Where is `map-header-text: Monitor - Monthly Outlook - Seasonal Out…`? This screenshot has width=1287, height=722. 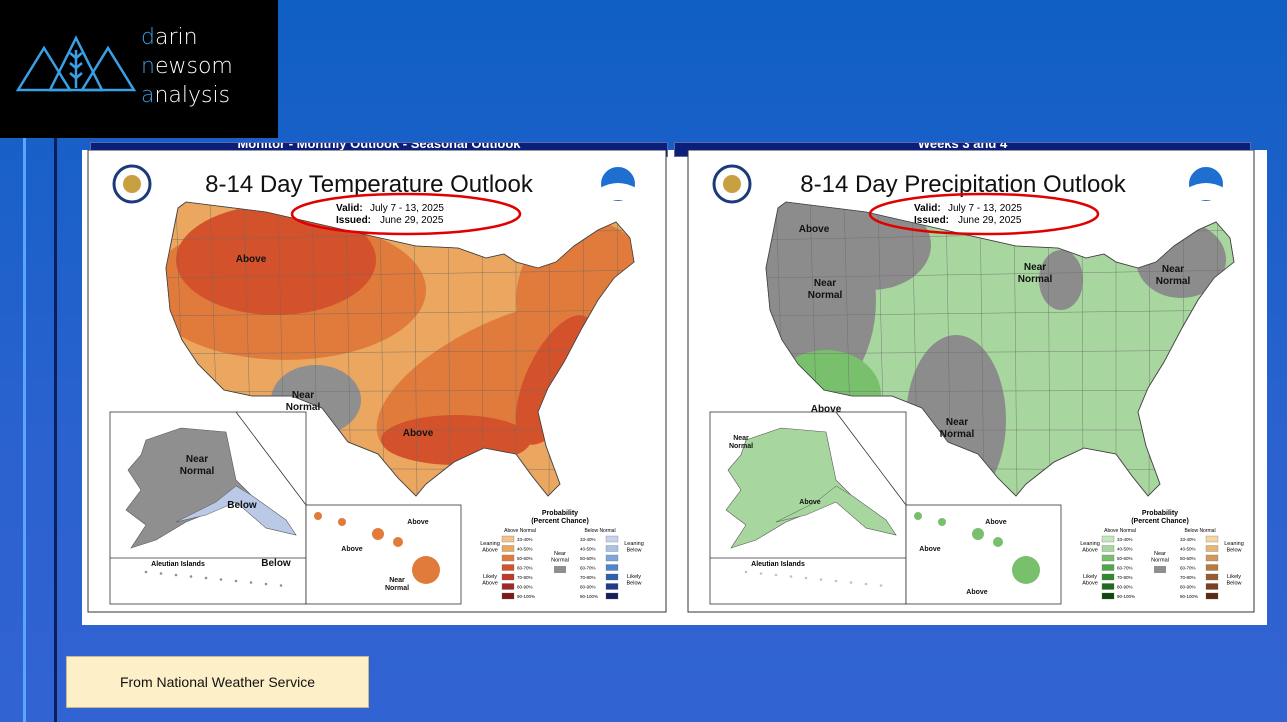 map-header-text: Monitor - Monthly Outlook - Seasonal Out… is located at coordinates (379, 146).